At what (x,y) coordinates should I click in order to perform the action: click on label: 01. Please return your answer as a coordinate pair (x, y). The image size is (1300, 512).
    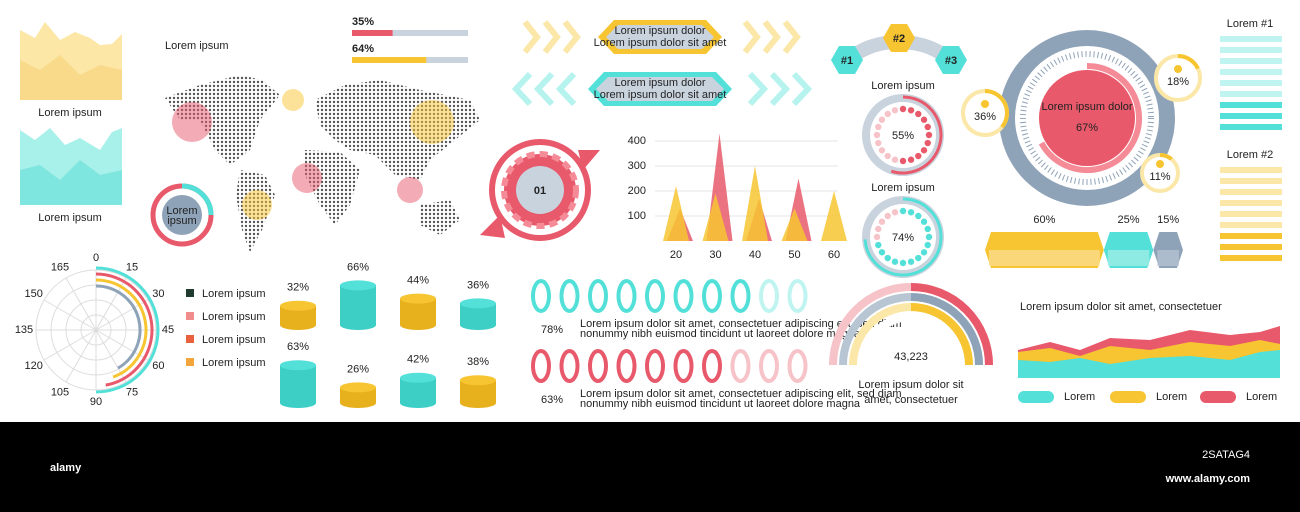
    Looking at the image, I should click on (540, 191).